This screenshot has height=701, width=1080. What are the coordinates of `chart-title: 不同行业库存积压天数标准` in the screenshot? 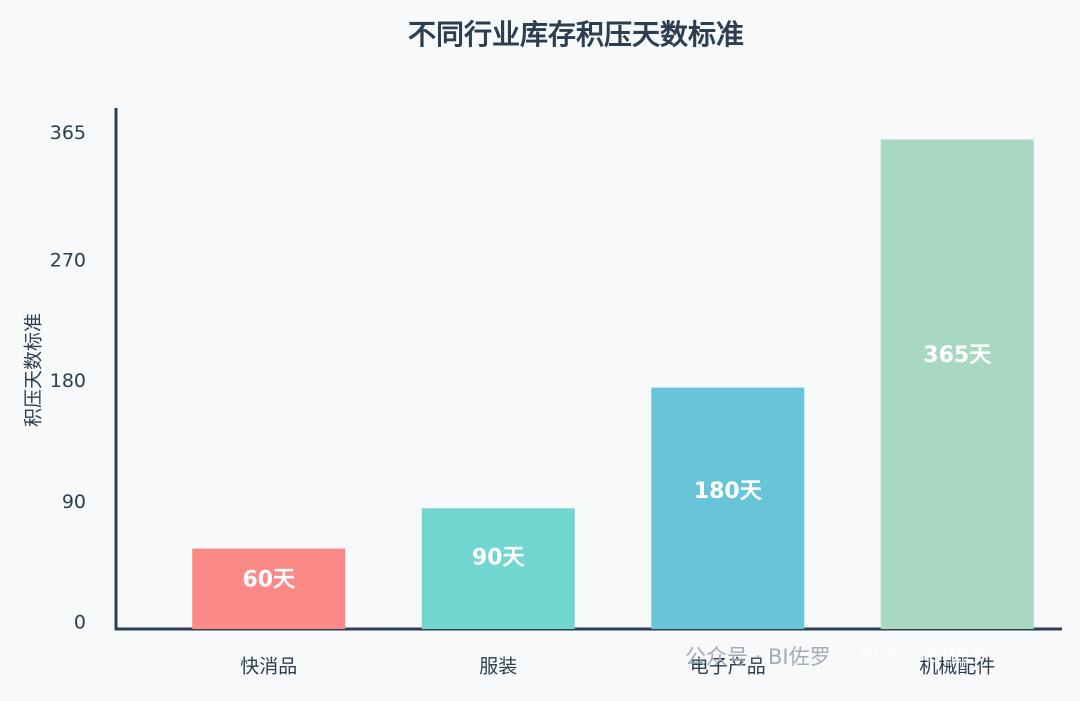 It's located at (576, 34).